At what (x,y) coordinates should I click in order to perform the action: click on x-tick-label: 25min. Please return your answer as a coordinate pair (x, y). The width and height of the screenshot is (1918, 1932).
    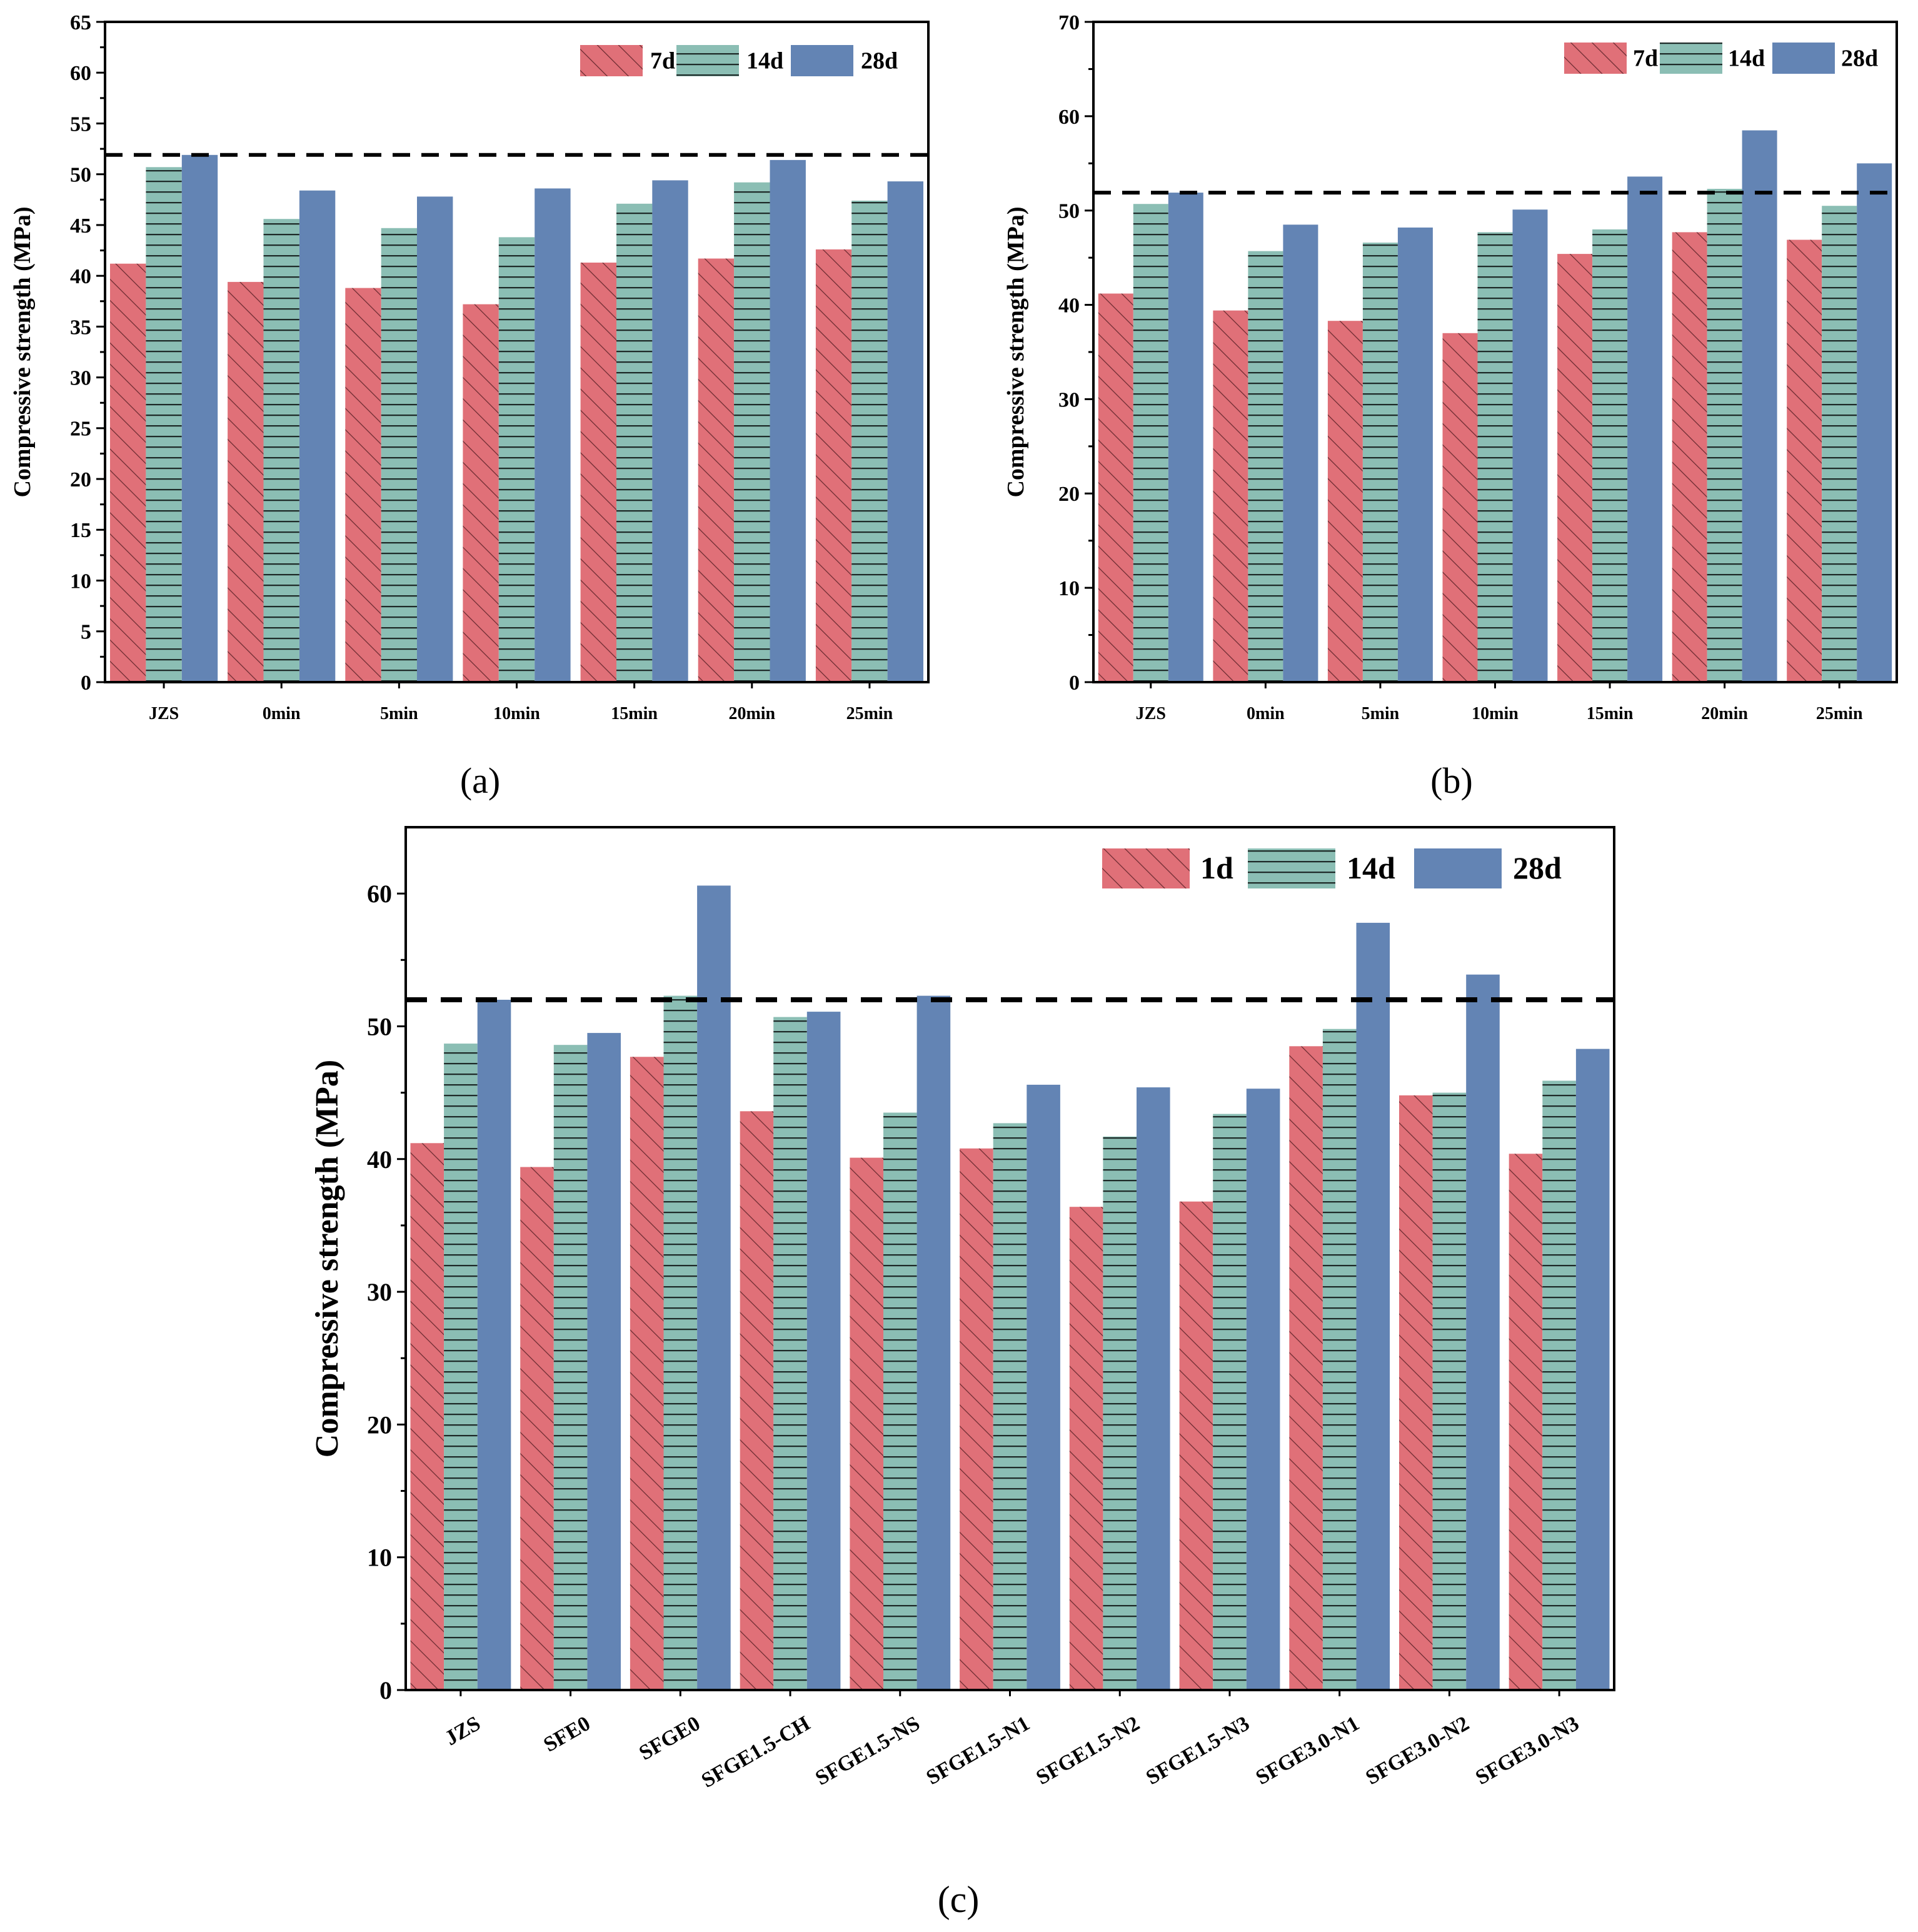
    Looking at the image, I should click on (869, 713).